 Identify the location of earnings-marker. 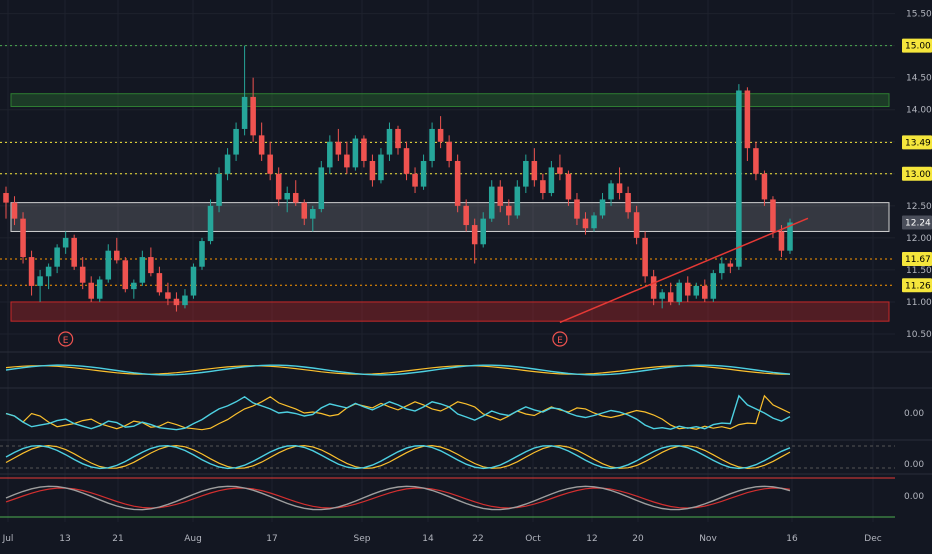
(66, 339).